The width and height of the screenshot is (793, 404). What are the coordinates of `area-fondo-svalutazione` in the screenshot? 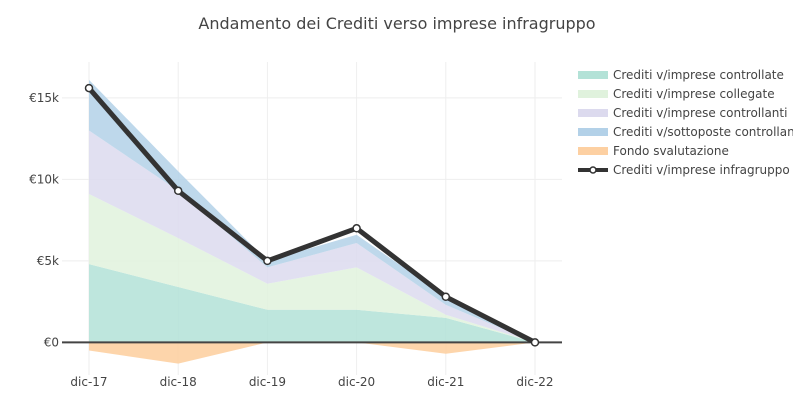 It's located at (312, 353).